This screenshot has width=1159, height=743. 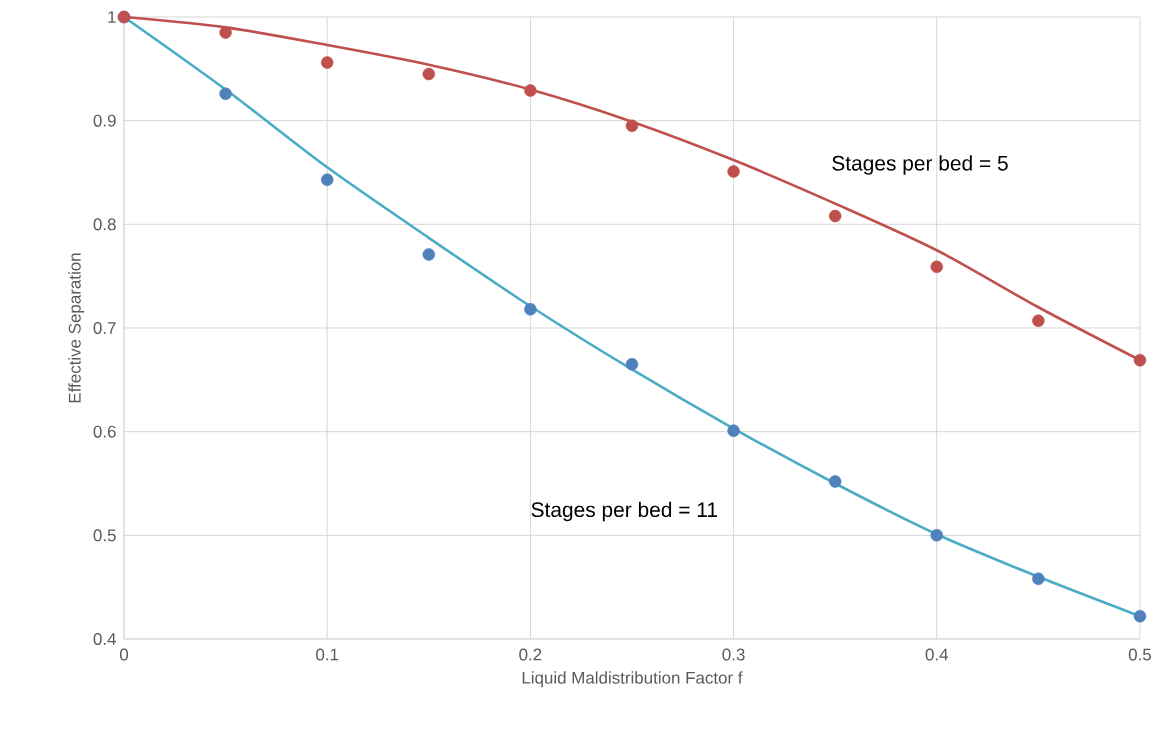 What do you see at coordinates (624, 511) in the screenshot?
I see `annotation: Stages per bed = 11` at bounding box center [624, 511].